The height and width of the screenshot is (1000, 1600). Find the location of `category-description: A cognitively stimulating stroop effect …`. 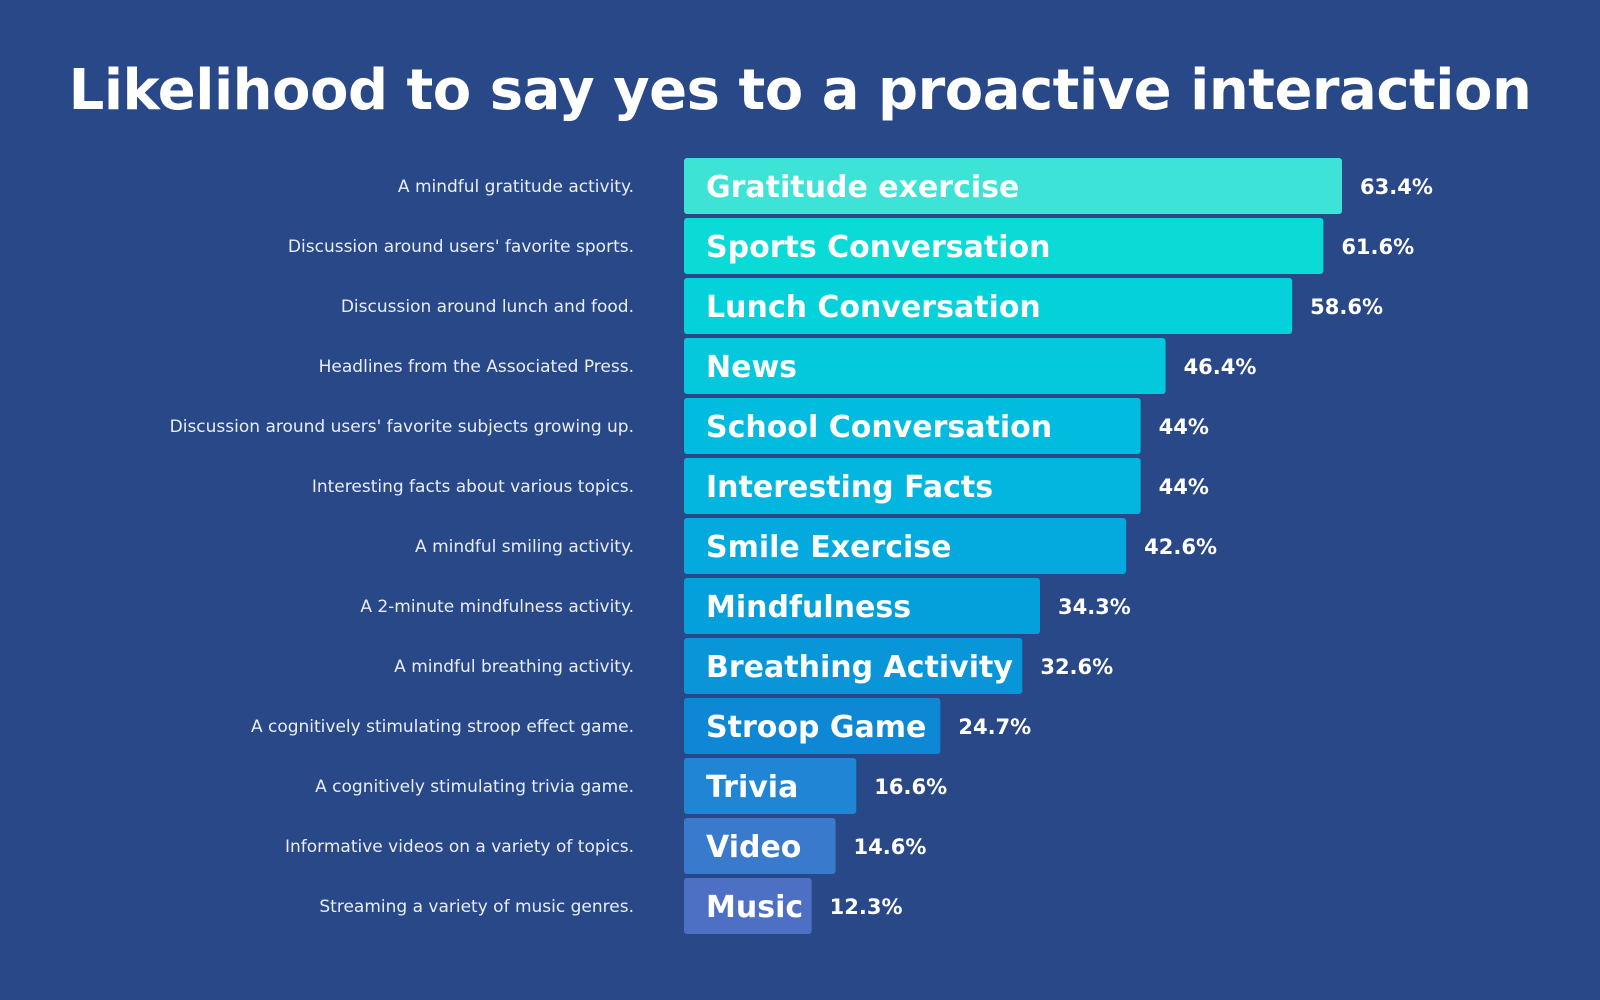

category-description: A cognitively stimulating stroop effect … is located at coordinates (442, 727).